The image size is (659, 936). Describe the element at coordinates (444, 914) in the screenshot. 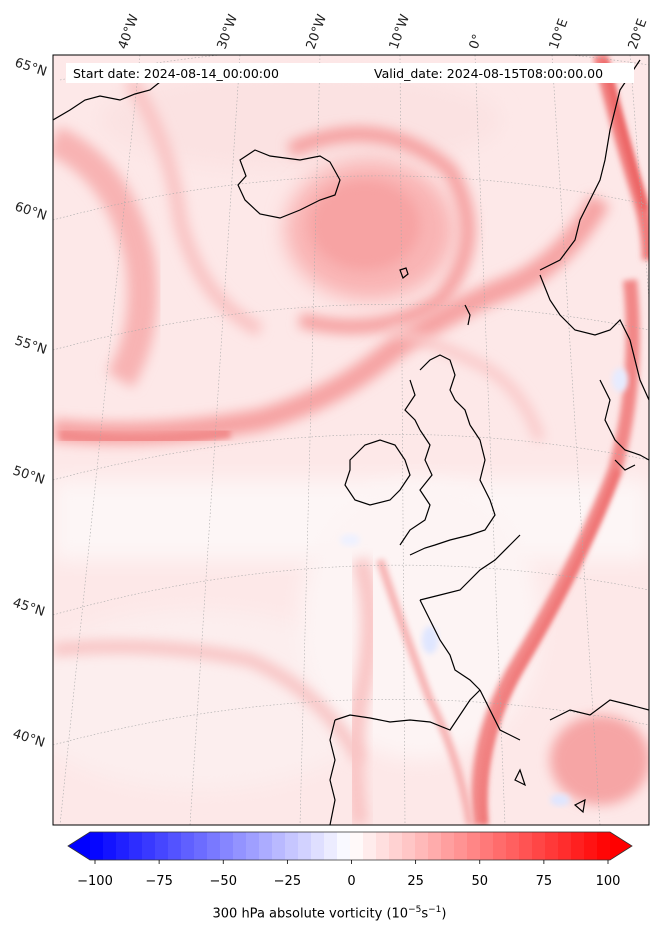

I see `colorbar-title-close: )` at that location.